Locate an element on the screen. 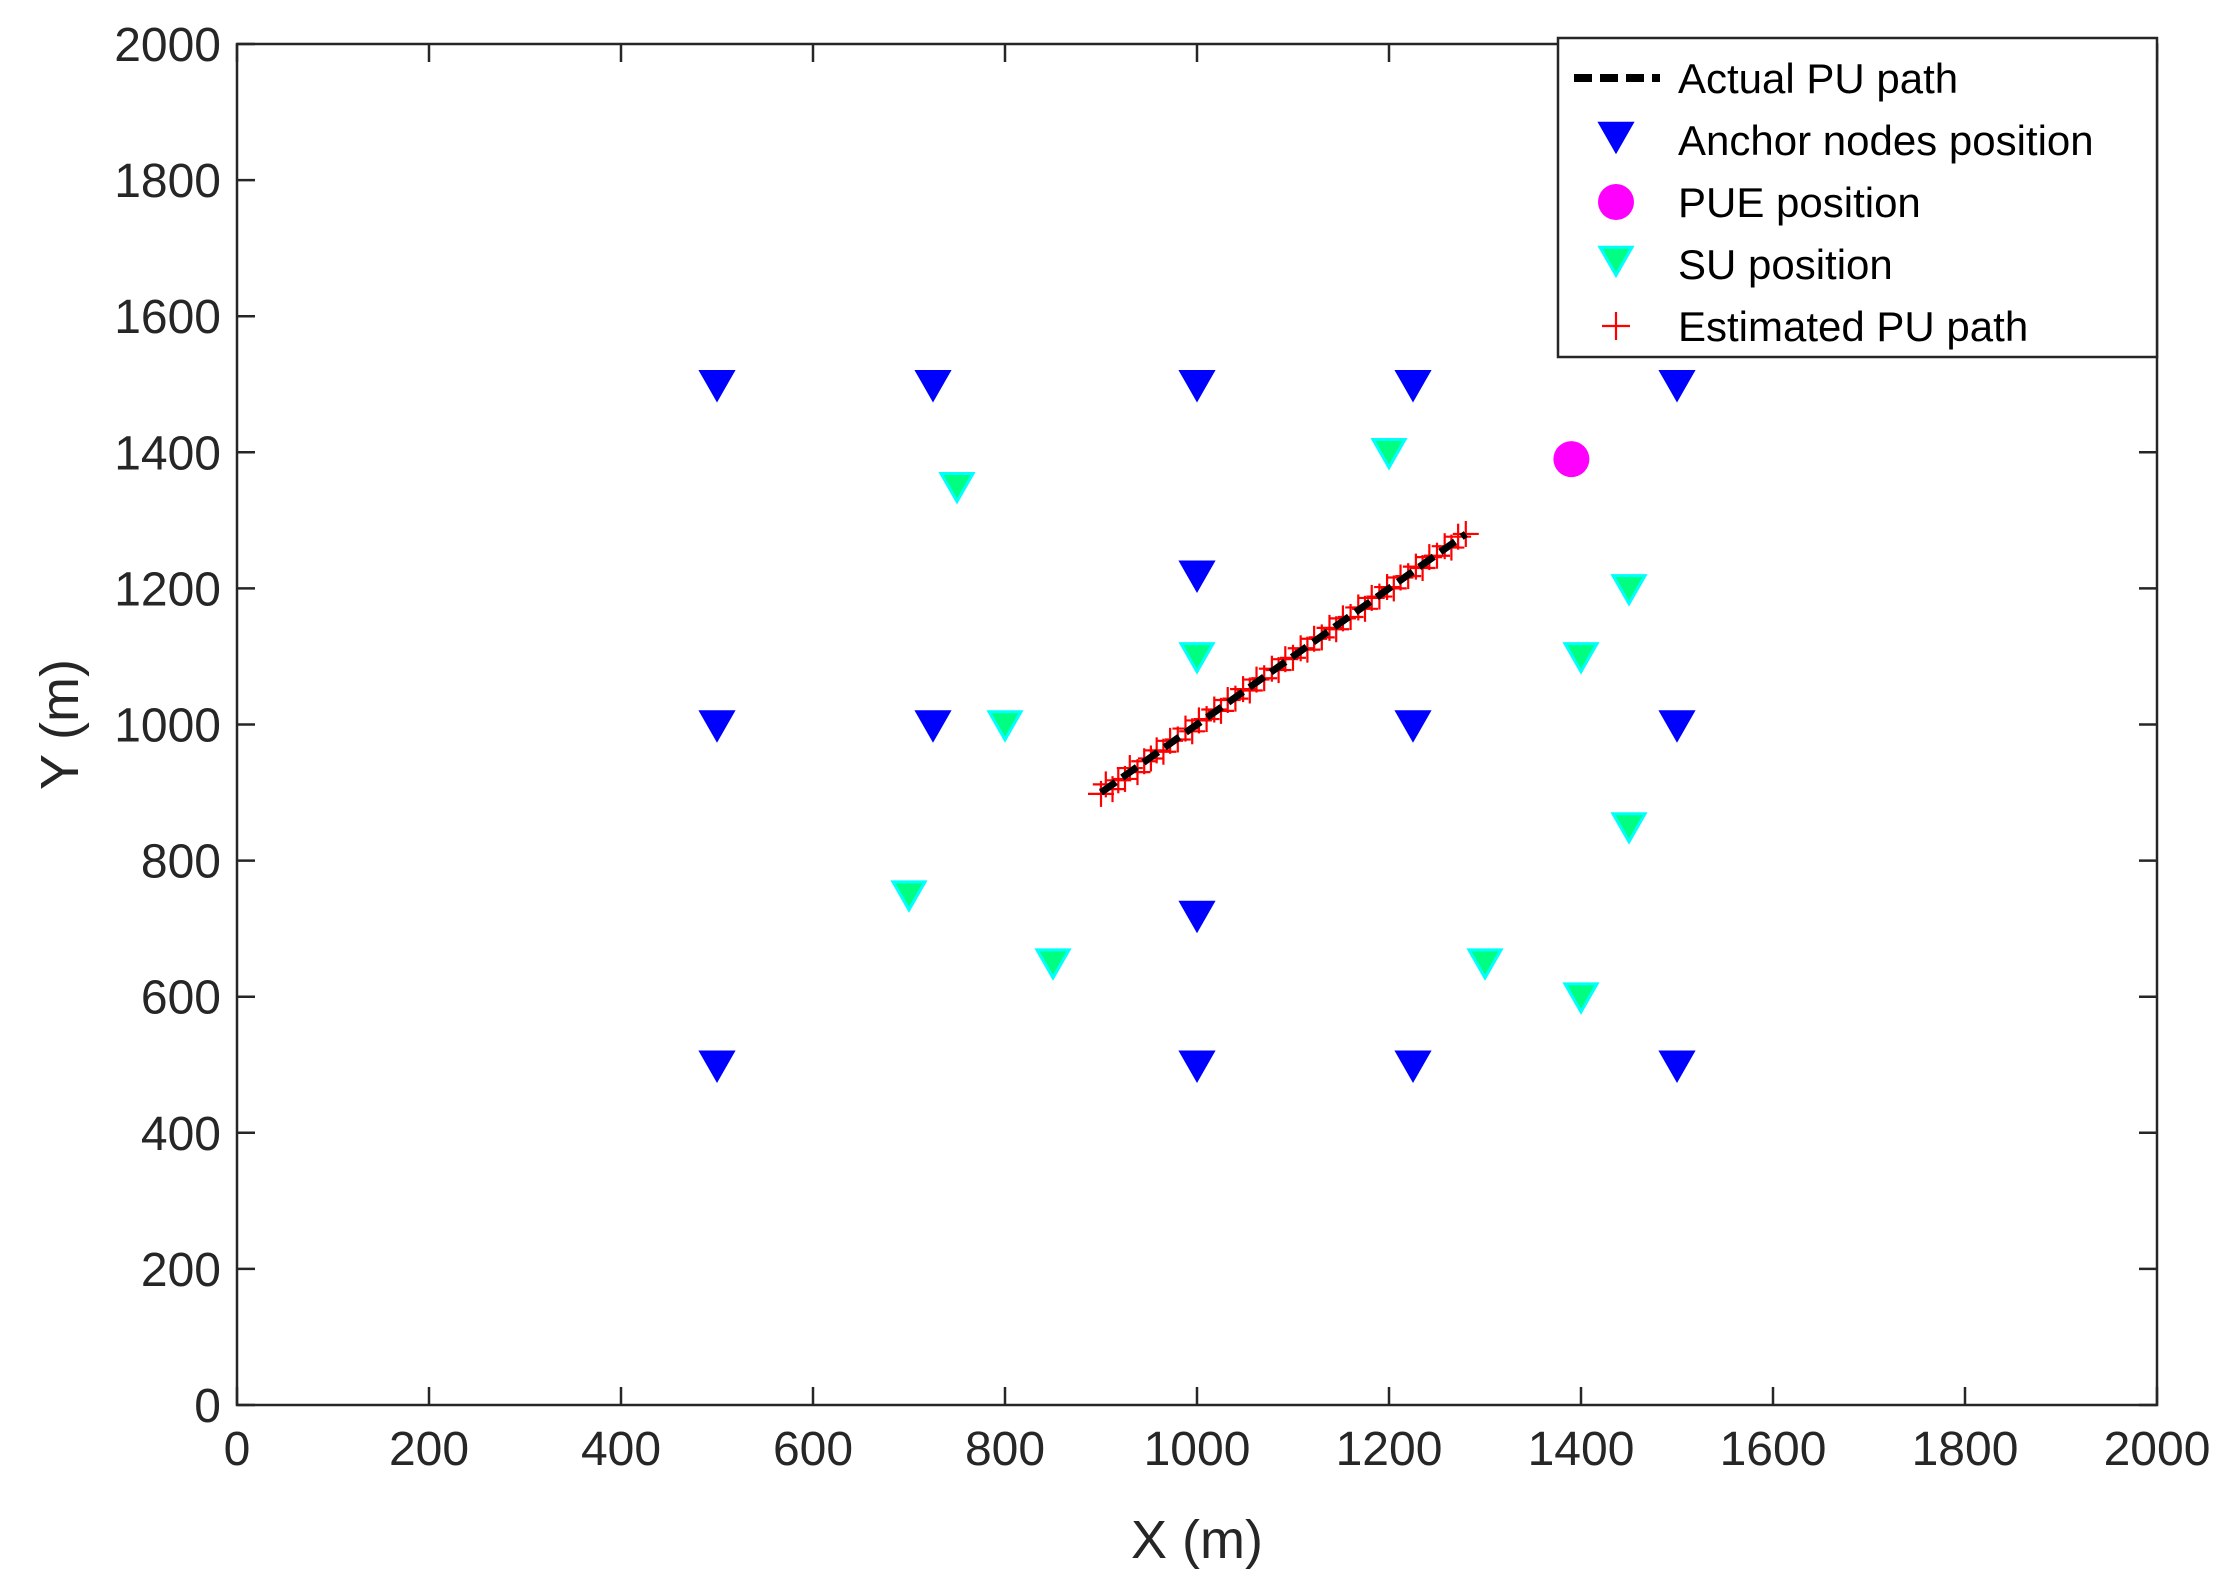  legend-label-pue-position: PUE position is located at coordinates (1799, 202).